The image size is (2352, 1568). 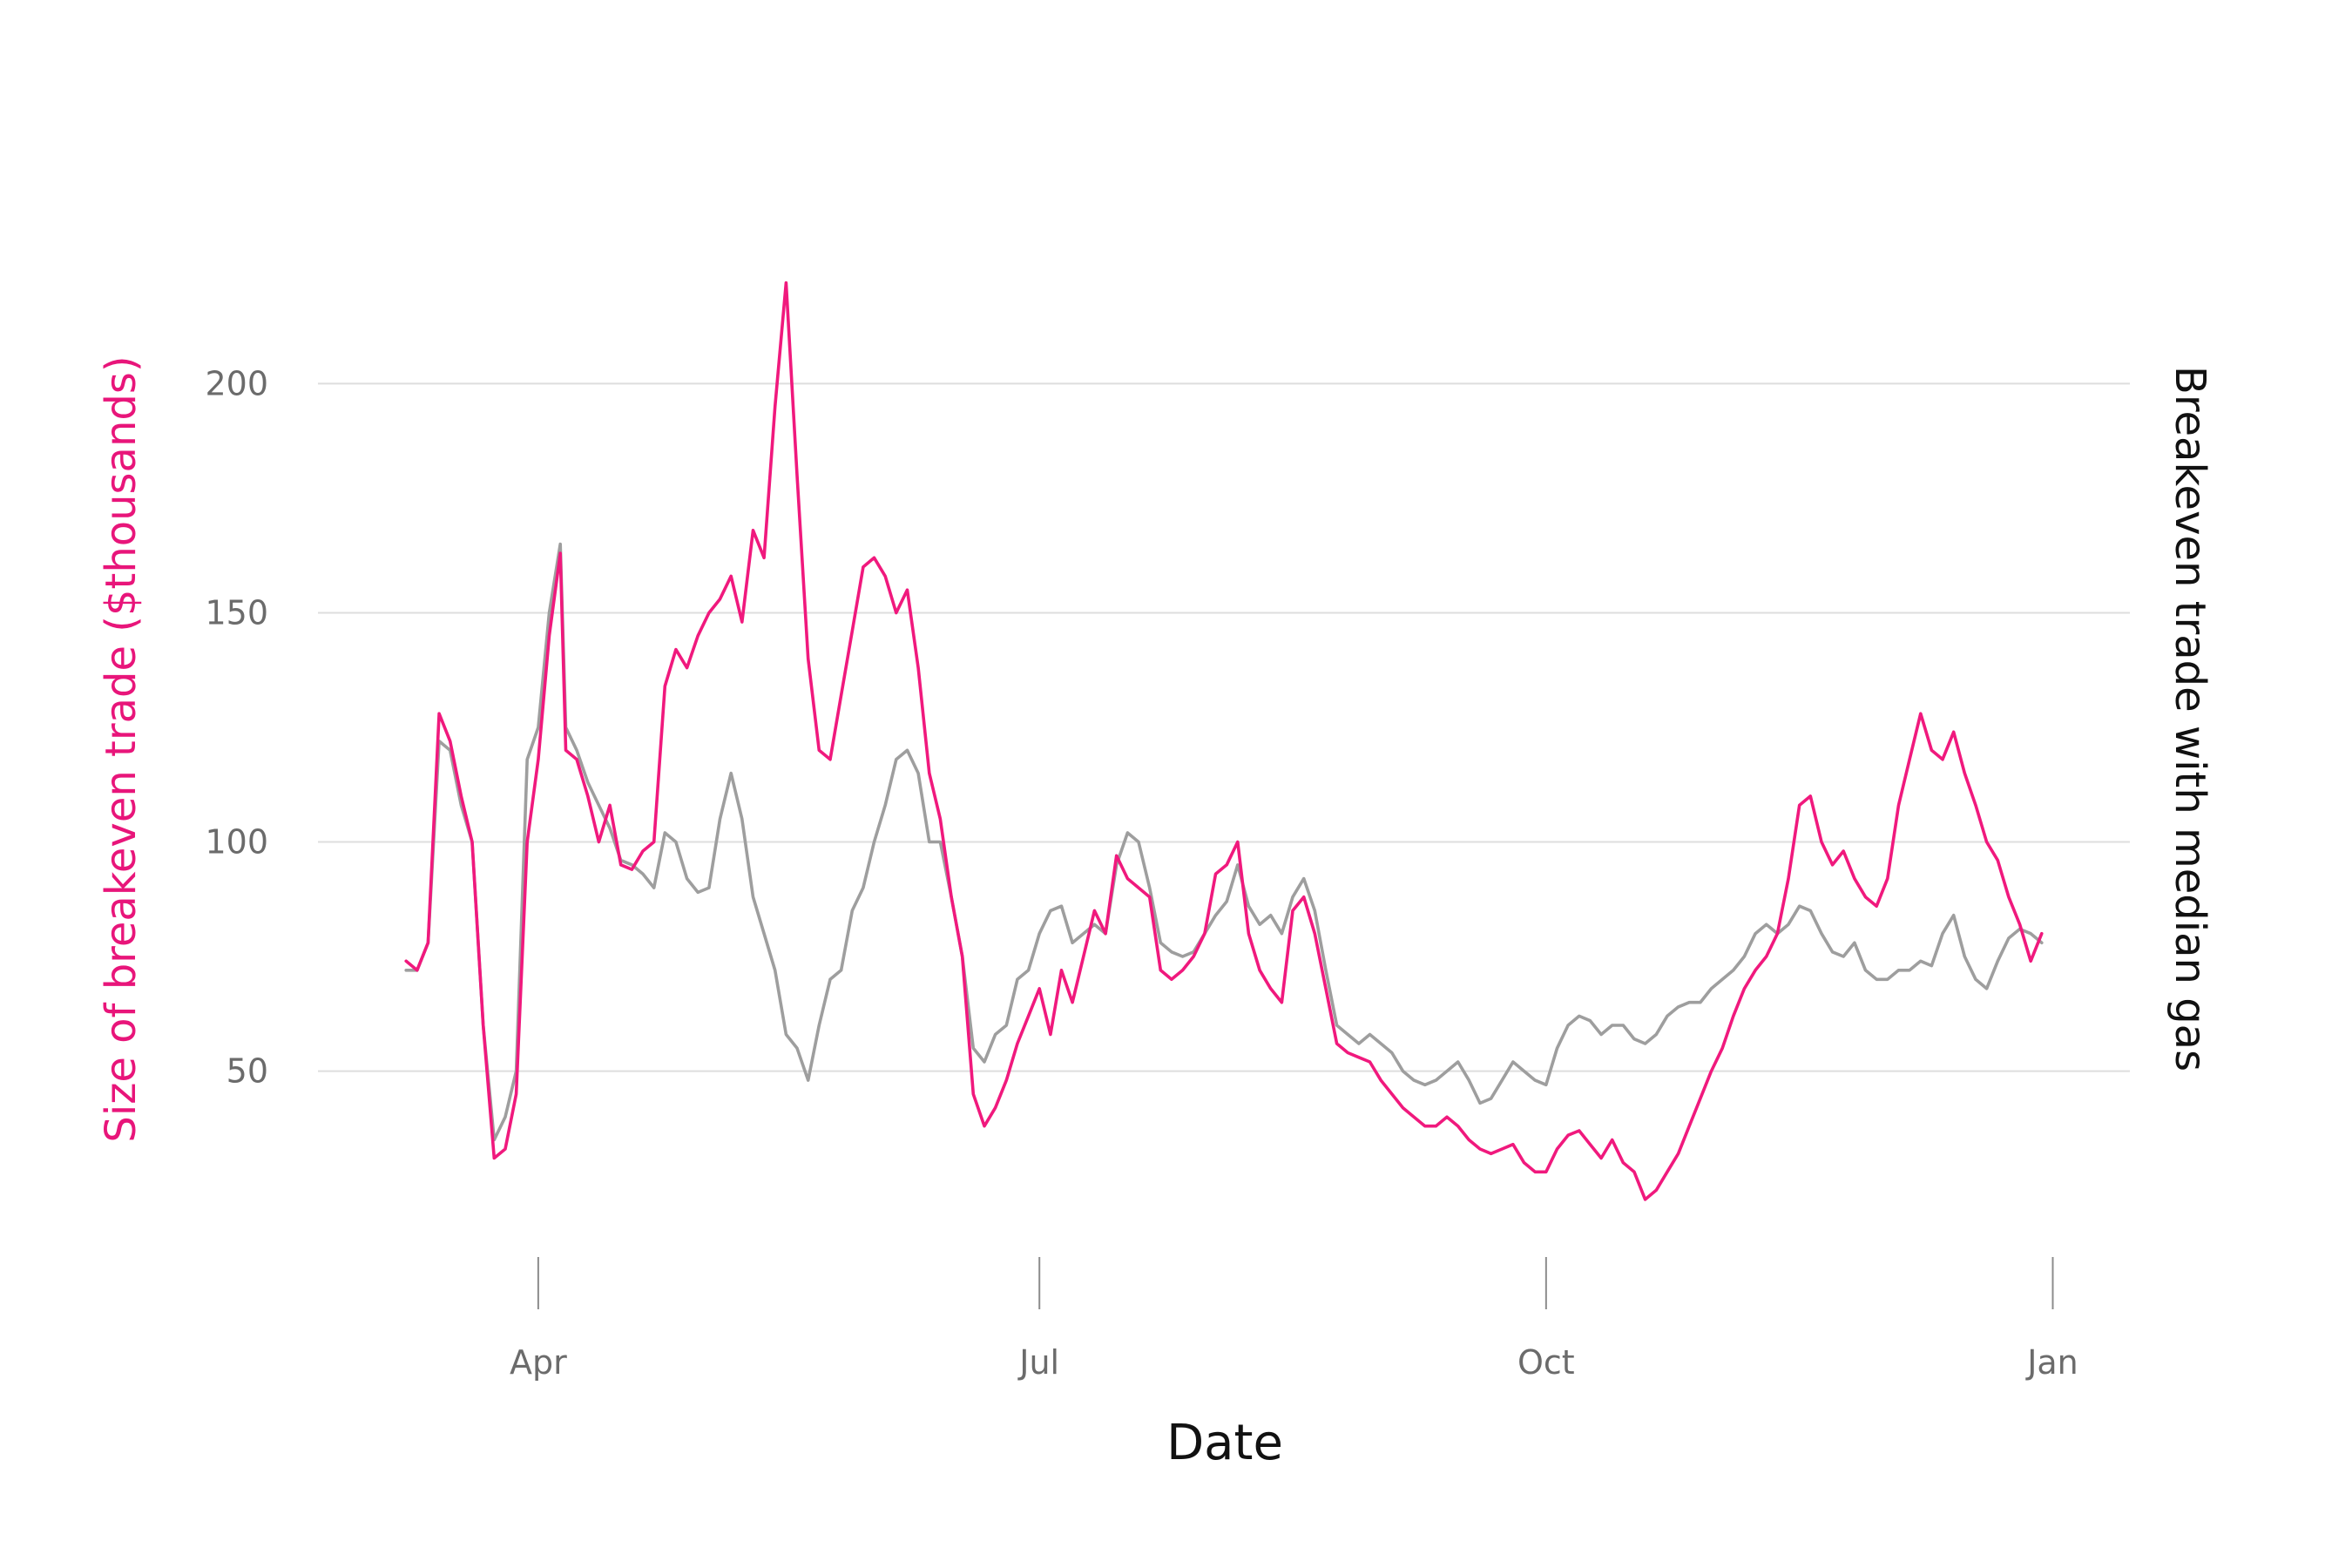 What do you see at coordinates (2052, 1362) in the screenshot?
I see `x-tick-label-jan: Jan` at bounding box center [2052, 1362].